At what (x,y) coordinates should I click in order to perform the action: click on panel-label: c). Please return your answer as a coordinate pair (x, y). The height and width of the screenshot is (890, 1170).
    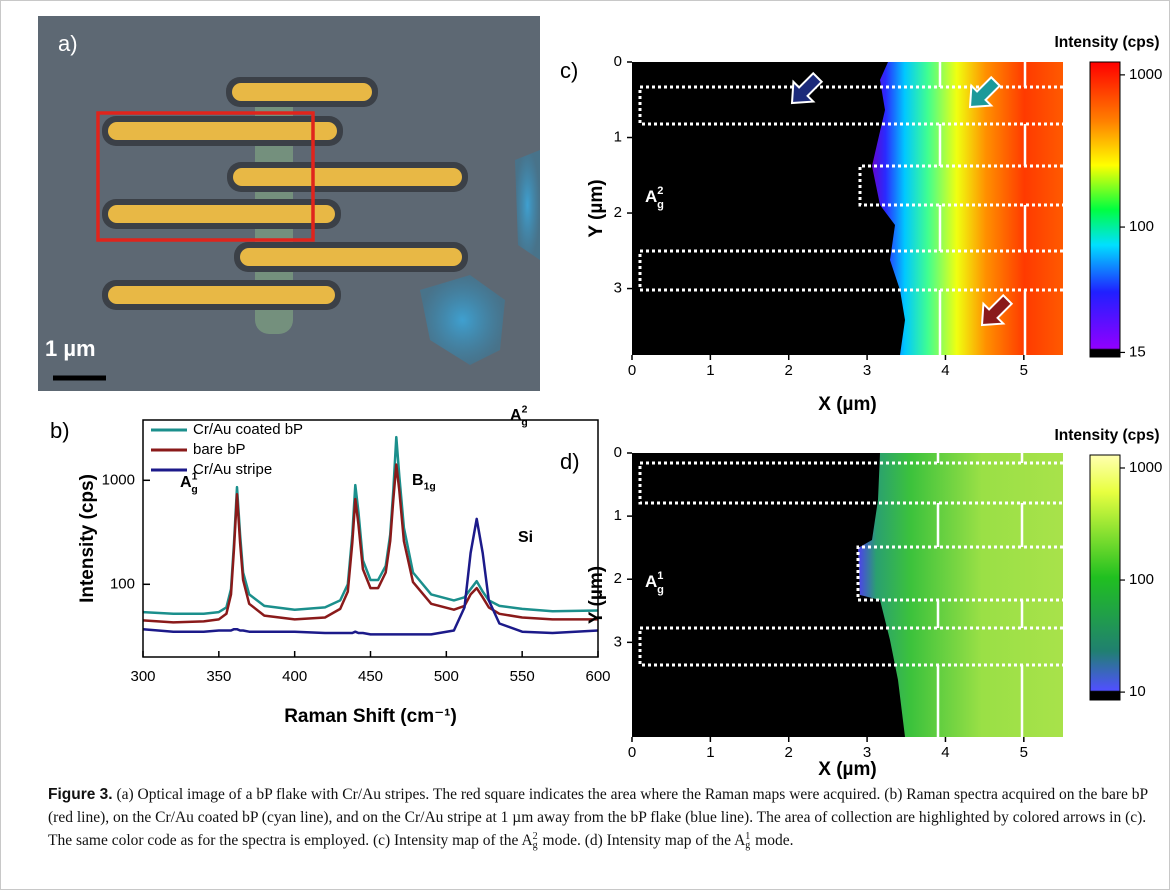
    Looking at the image, I should click on (569, 70).